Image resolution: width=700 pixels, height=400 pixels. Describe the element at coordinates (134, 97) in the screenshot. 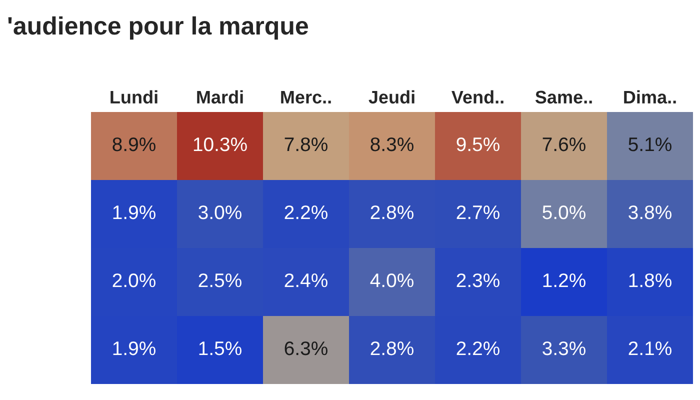

I see `x-tick-label: Lundi` at that location.